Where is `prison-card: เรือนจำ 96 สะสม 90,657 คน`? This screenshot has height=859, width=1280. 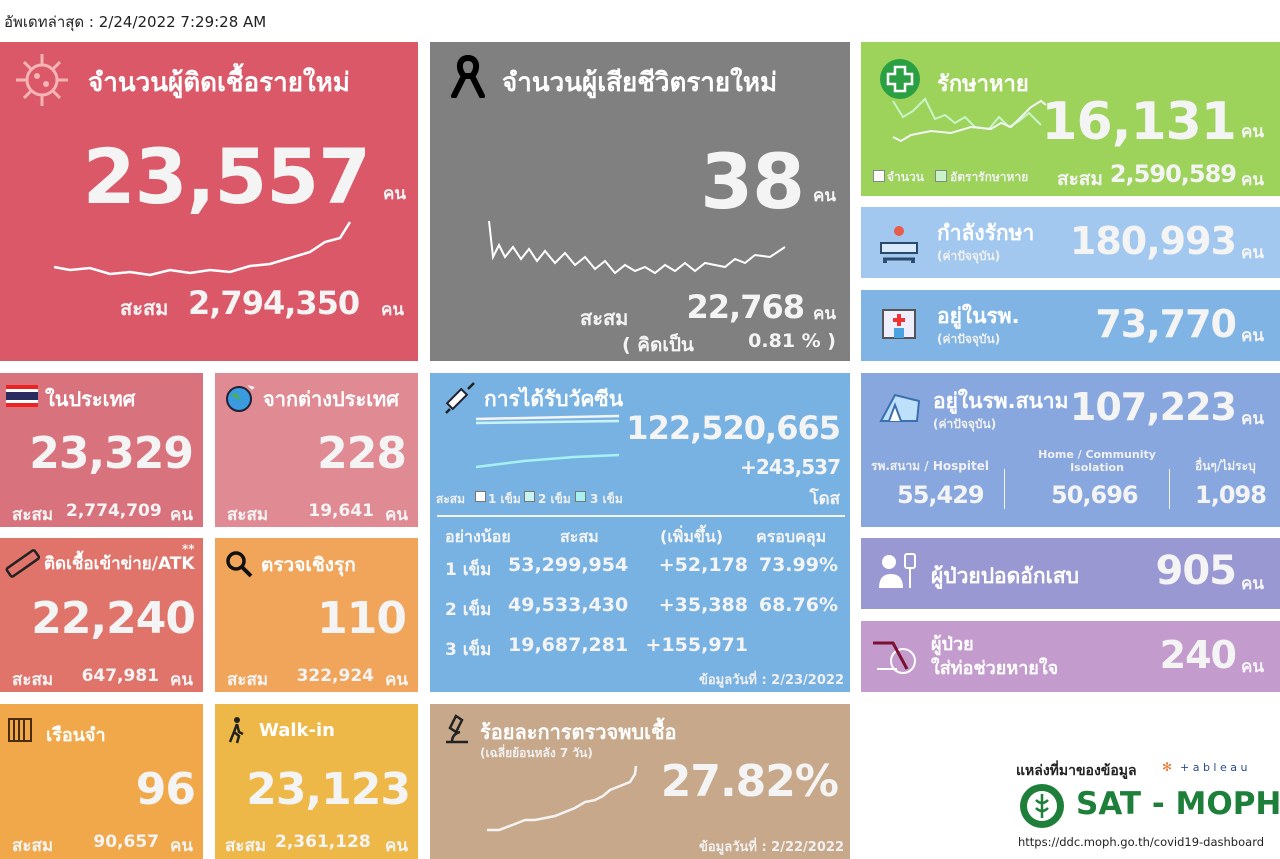
prison-card: เรือนจำ 96 สะสม 90,657 คน is located at coordinates (101, 781).